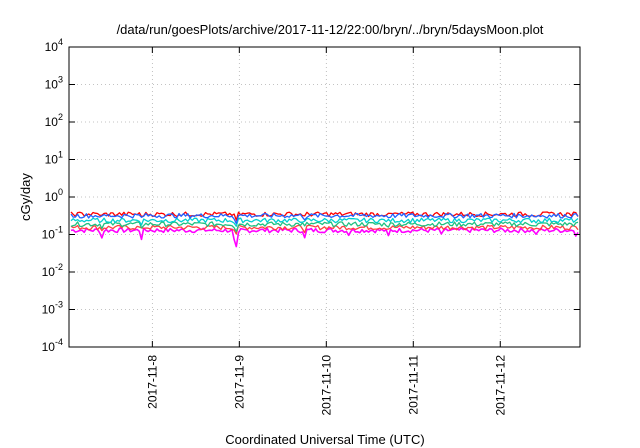 Image resolution: width=640 pixels, height=448 pixels. What do you see at coordinates (324, 439) in the screenshot?
I see `x-axis-label: Coordinated Universal Time (UTC)` at bounding box center [324, 439].